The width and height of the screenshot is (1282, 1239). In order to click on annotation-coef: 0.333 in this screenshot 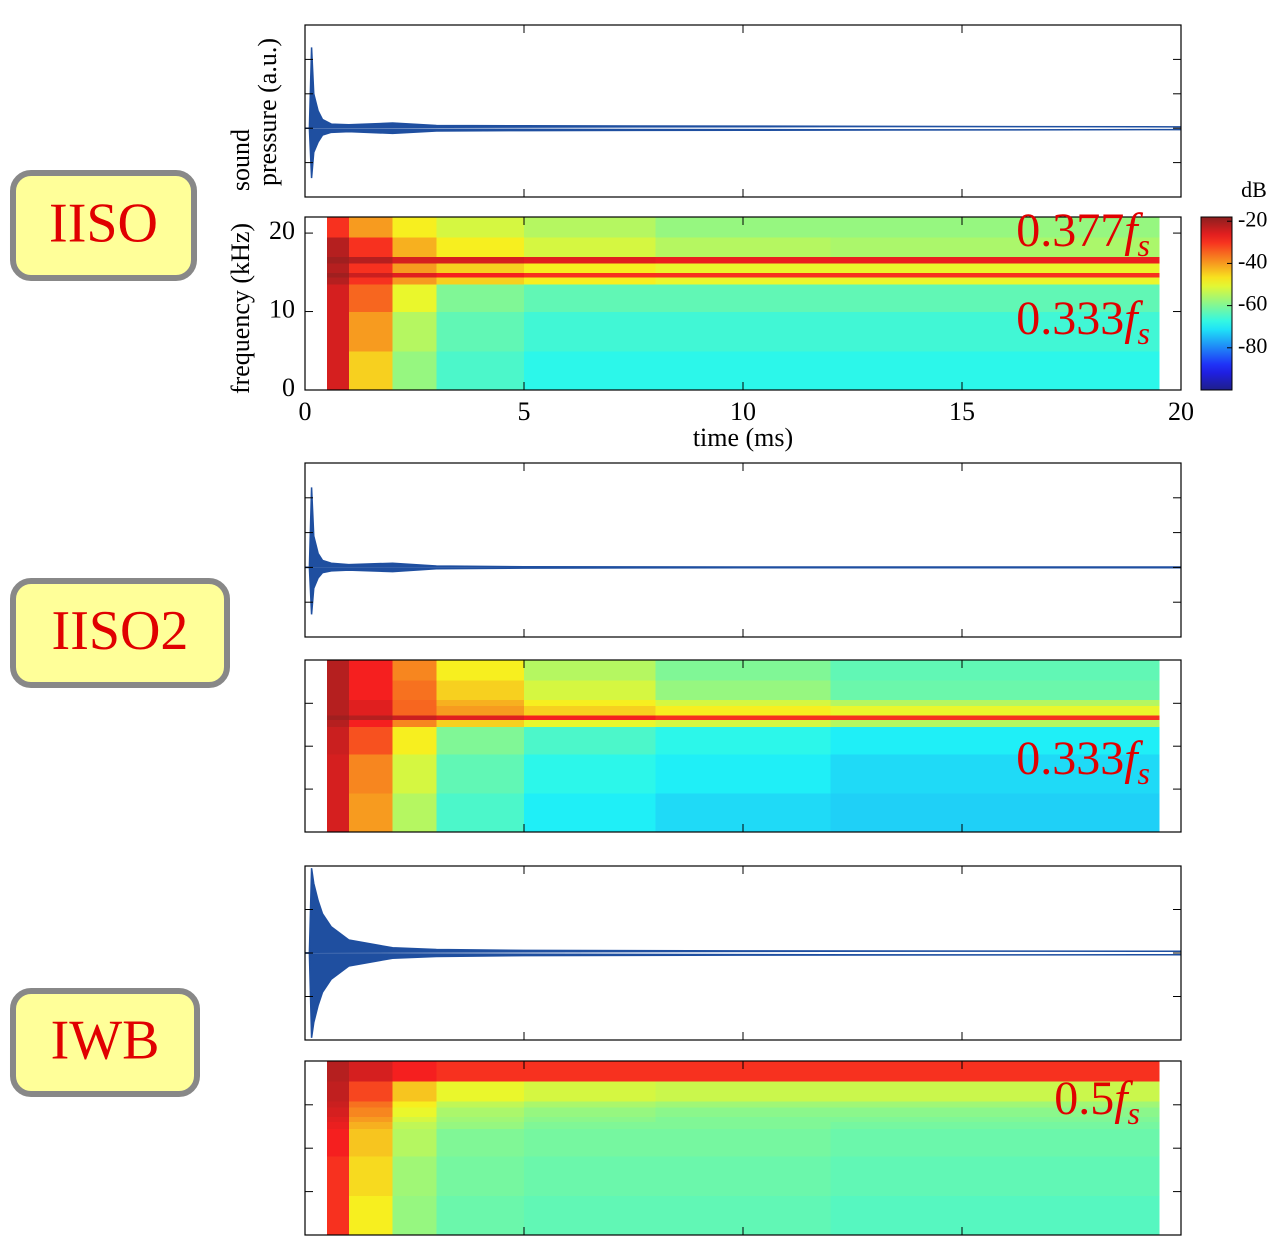, I will do `click(1070, 758)`.